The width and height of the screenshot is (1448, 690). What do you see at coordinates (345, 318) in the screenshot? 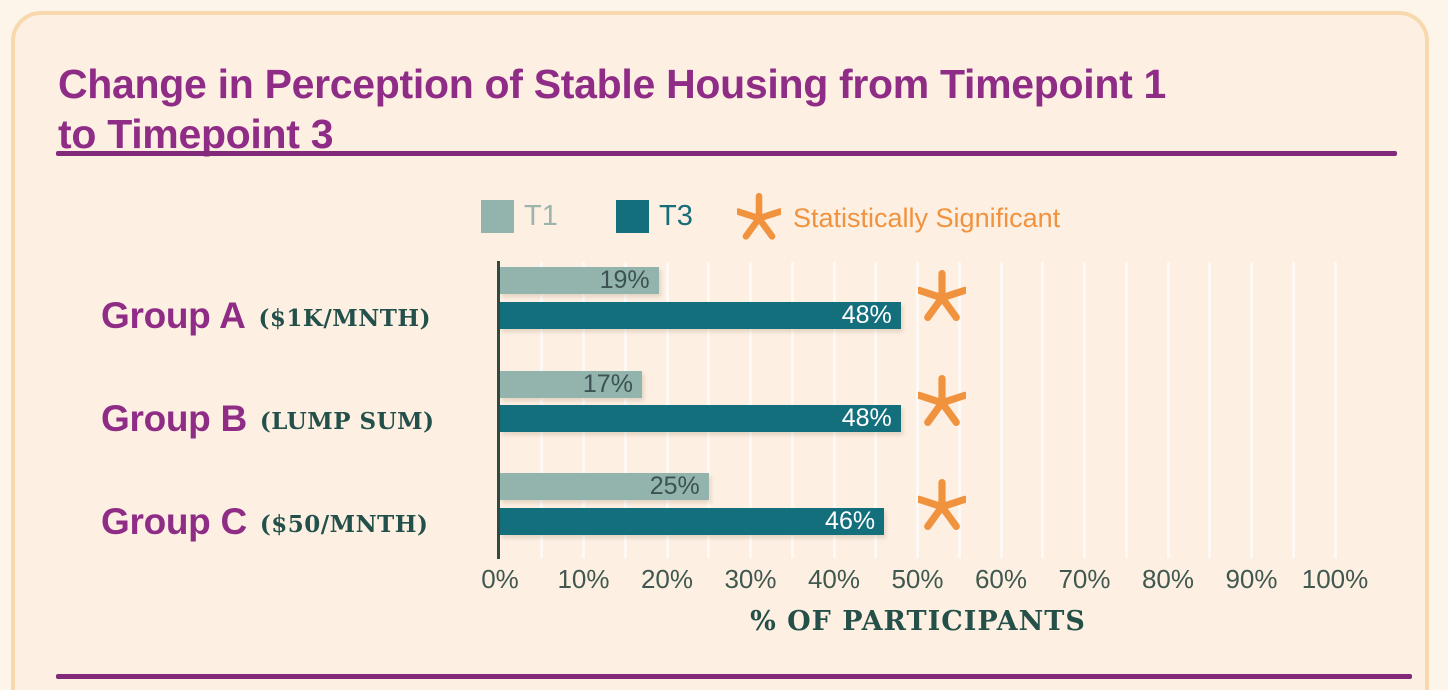
I see `category-sublabel: ($1K/MNTH)` at bounding box center [345, 318].